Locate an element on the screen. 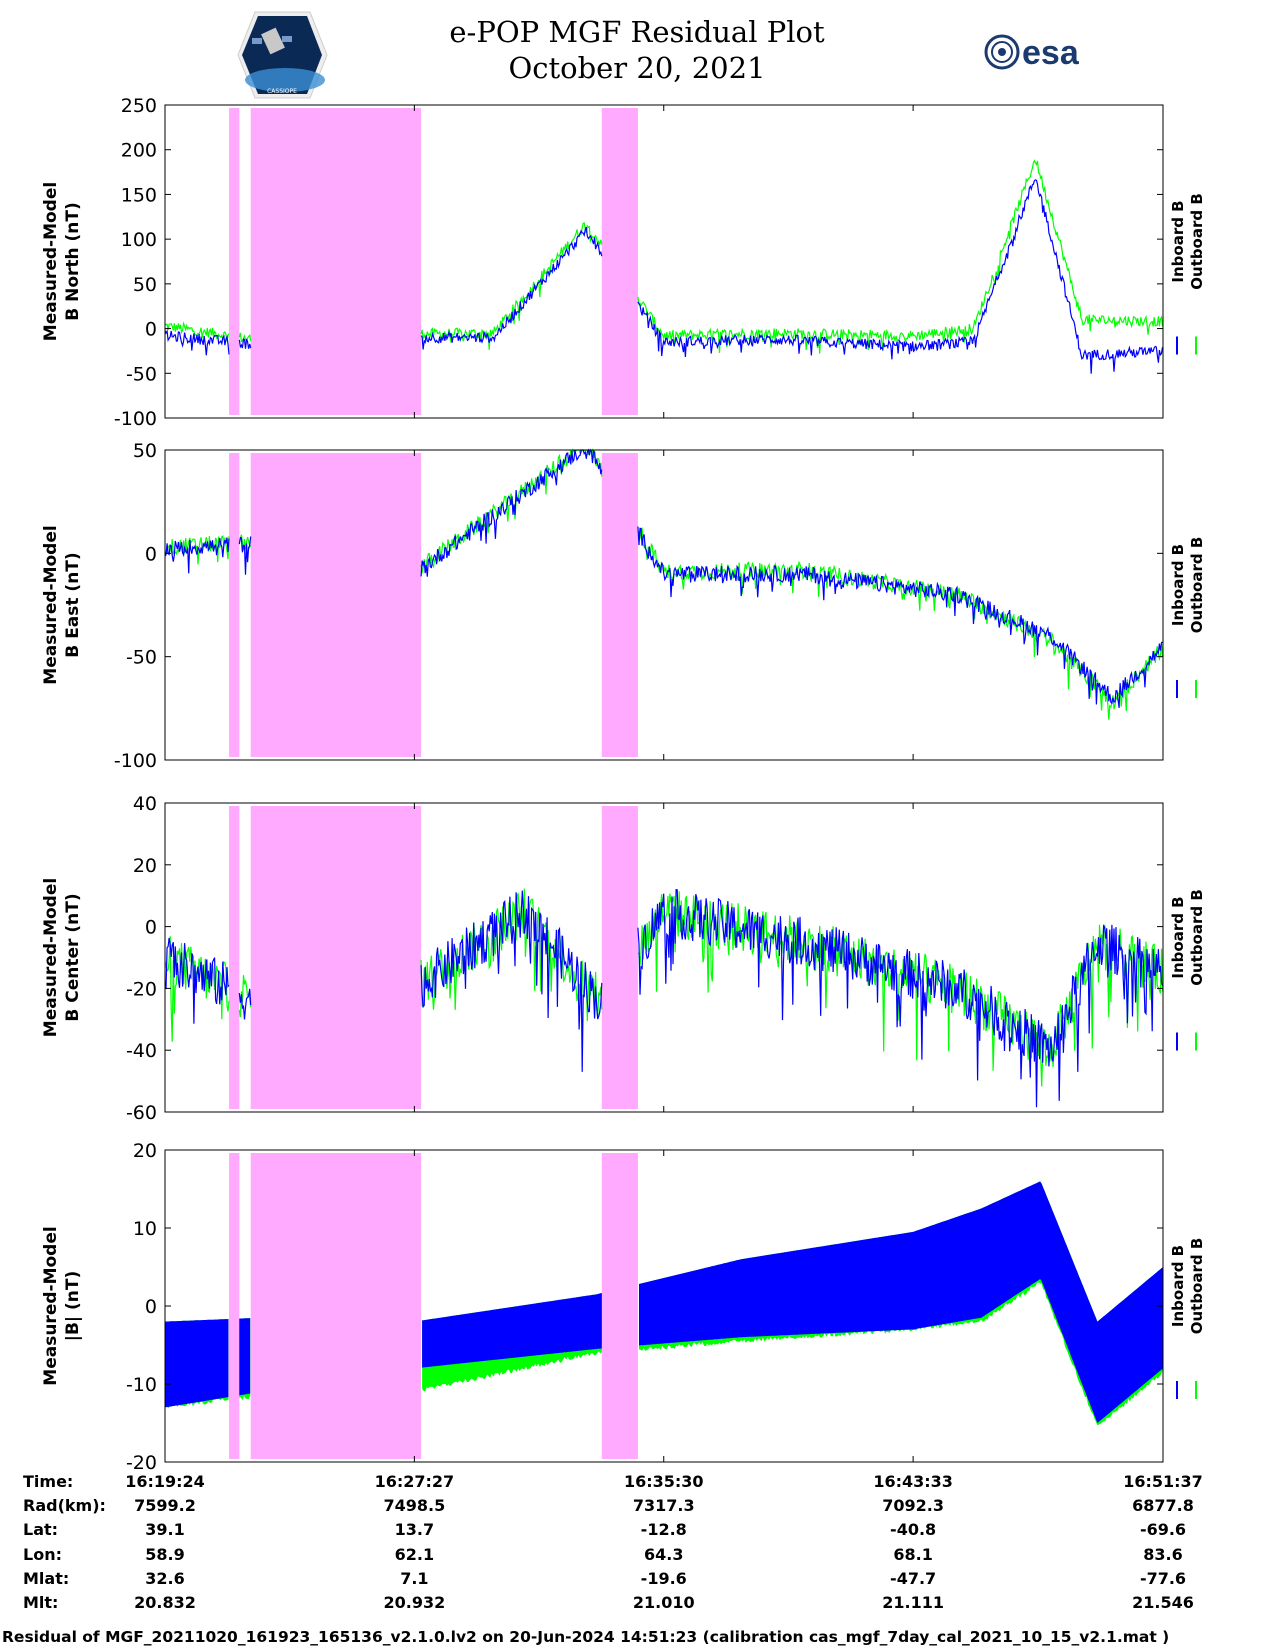 This screenshot has width=1275, height=1650. y-tick-label: 40 is located at coordinates (145, 804).